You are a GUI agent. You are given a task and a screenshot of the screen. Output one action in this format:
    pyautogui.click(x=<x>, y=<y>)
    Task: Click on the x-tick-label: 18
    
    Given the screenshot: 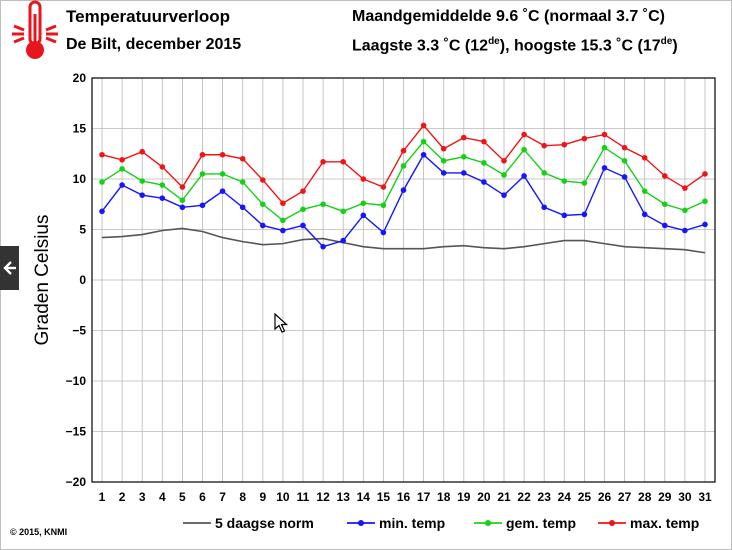 What is the action you would take?
    pyautogui.click(x=444, y=497)
    